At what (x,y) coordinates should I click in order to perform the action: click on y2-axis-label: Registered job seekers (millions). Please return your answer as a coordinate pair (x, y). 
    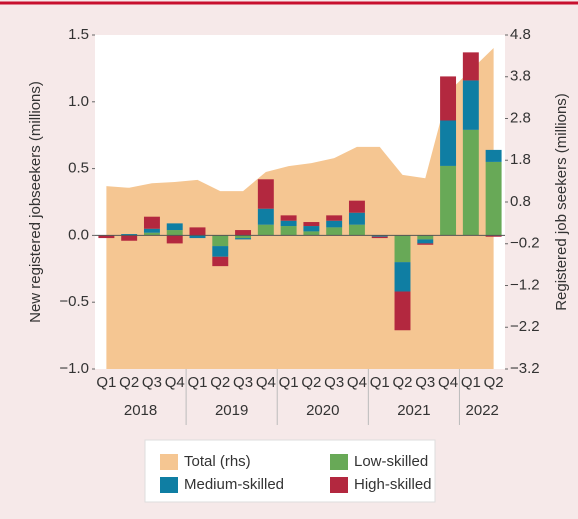
    Looking at the image, I should click on (561, 202).